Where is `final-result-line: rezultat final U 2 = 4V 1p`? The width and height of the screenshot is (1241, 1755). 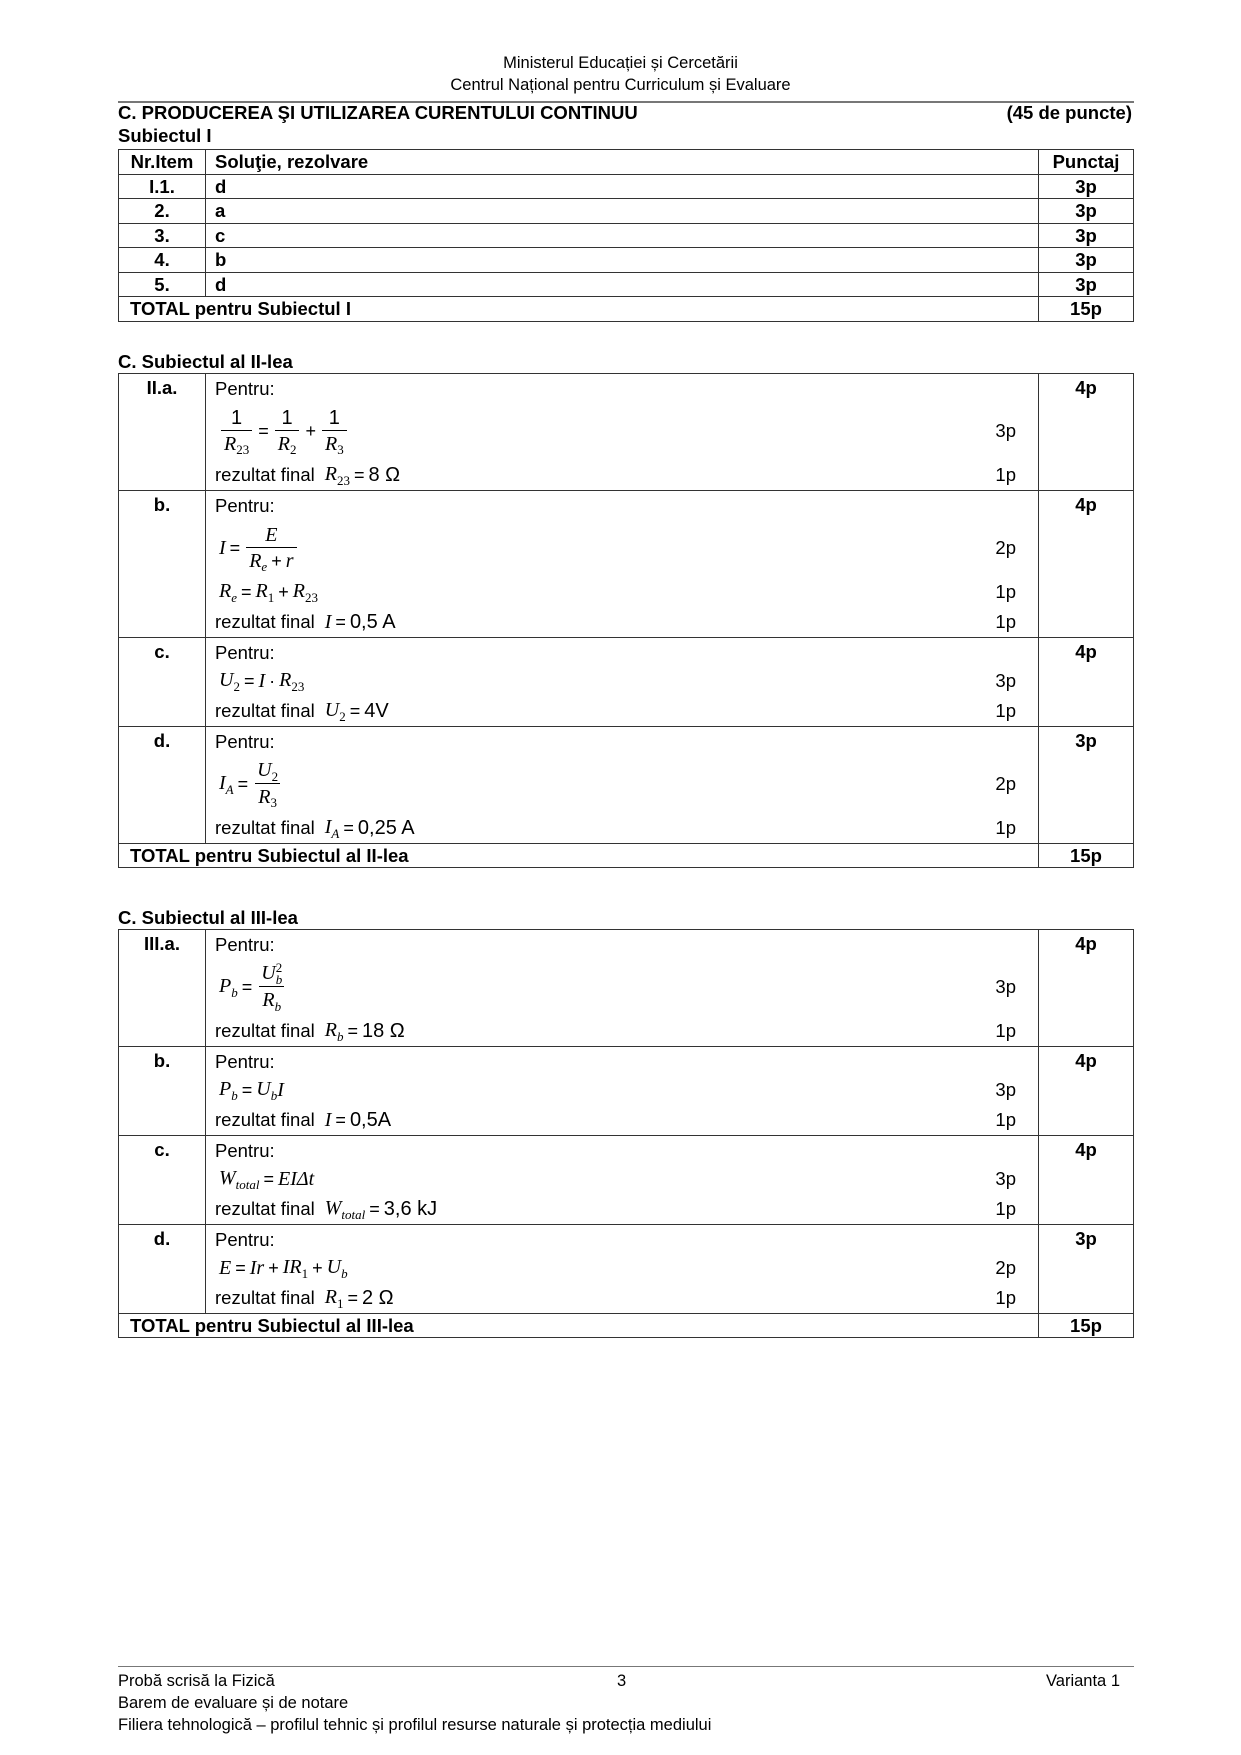
final-result-line: rezultat final U 2 = 4V 1p is located at coordinates (615, 711).